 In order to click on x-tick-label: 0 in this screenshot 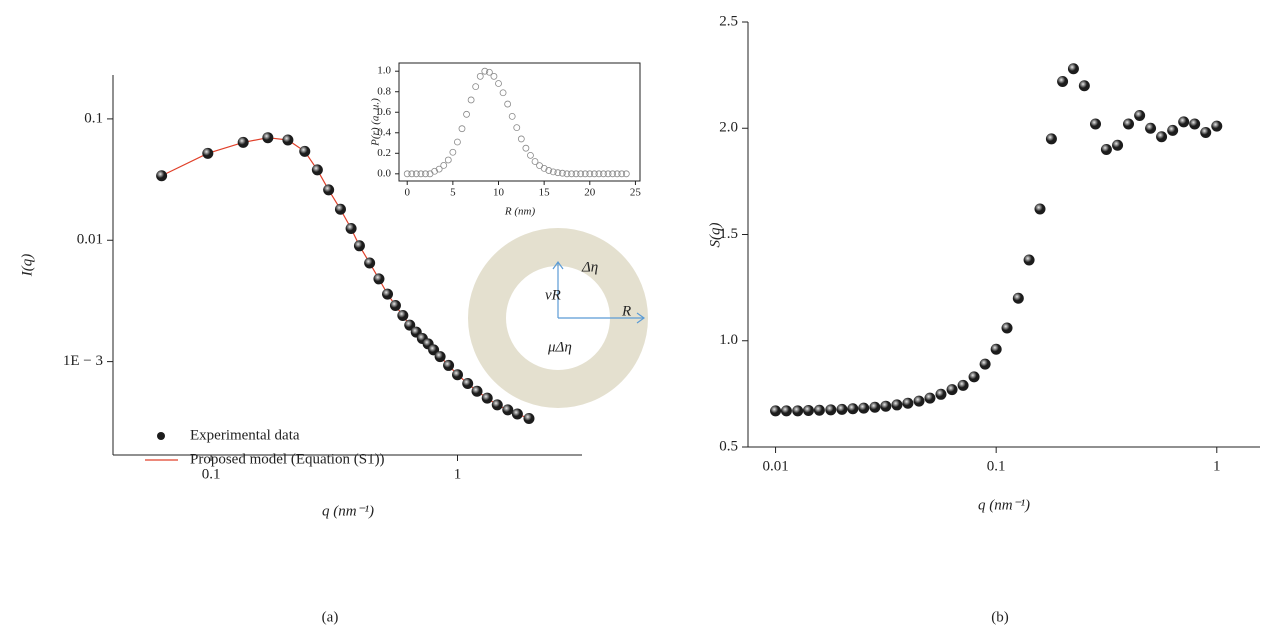, I will do `click(407, 193)`.